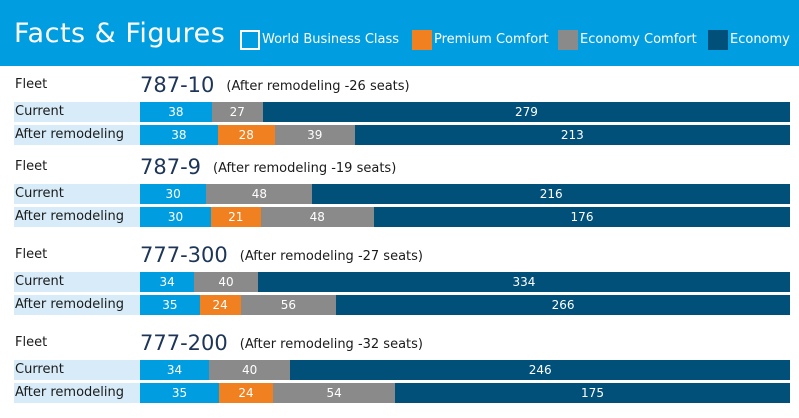  What do you see at coordinates (235, 217) in the screenshot?
I see `bar-segment: 21` at bounding box center [235, 217].